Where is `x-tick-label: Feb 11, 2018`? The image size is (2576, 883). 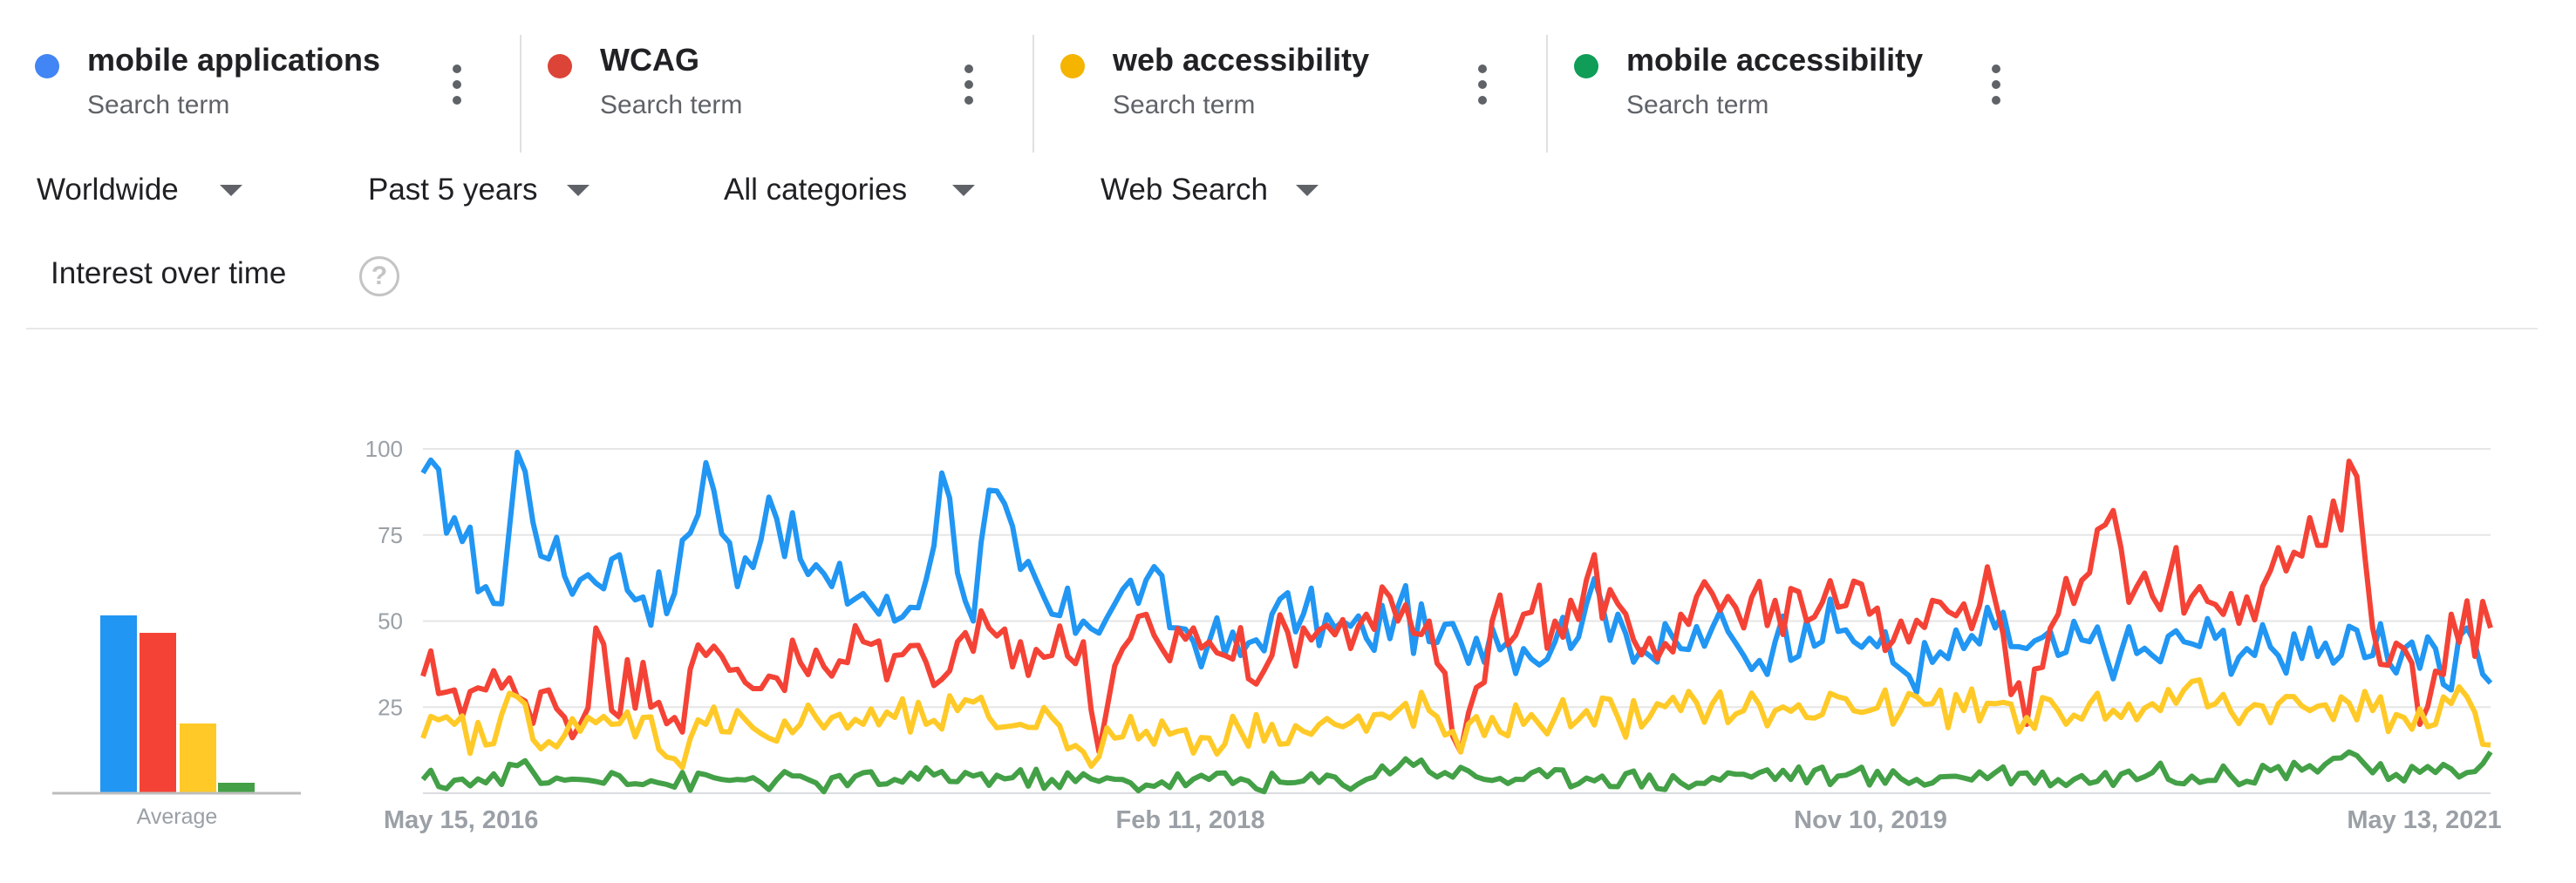 x-tick-label: Feb 11, 2018 is located at coordinates (1190, 820).